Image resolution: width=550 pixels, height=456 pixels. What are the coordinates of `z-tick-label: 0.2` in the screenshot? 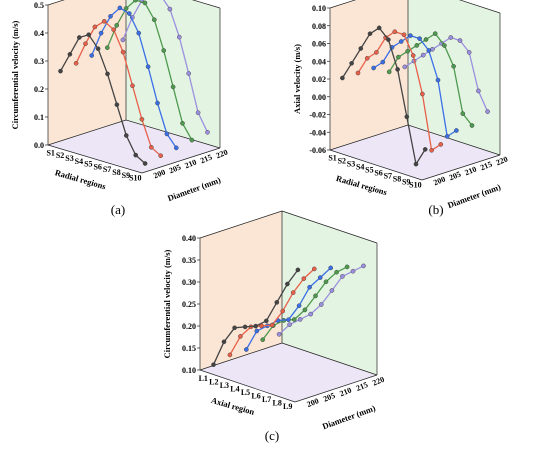 It's located at (39, 89).